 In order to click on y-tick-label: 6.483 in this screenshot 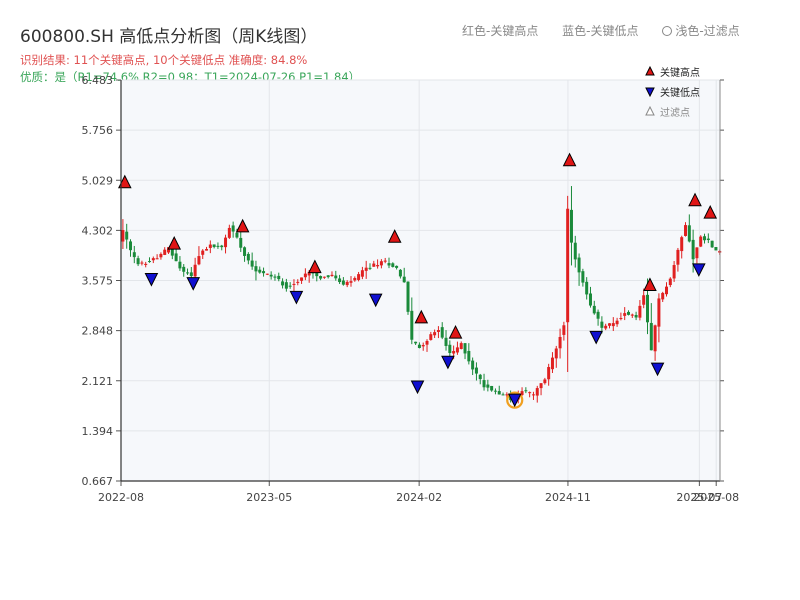, I will do `click(98, 80)`.